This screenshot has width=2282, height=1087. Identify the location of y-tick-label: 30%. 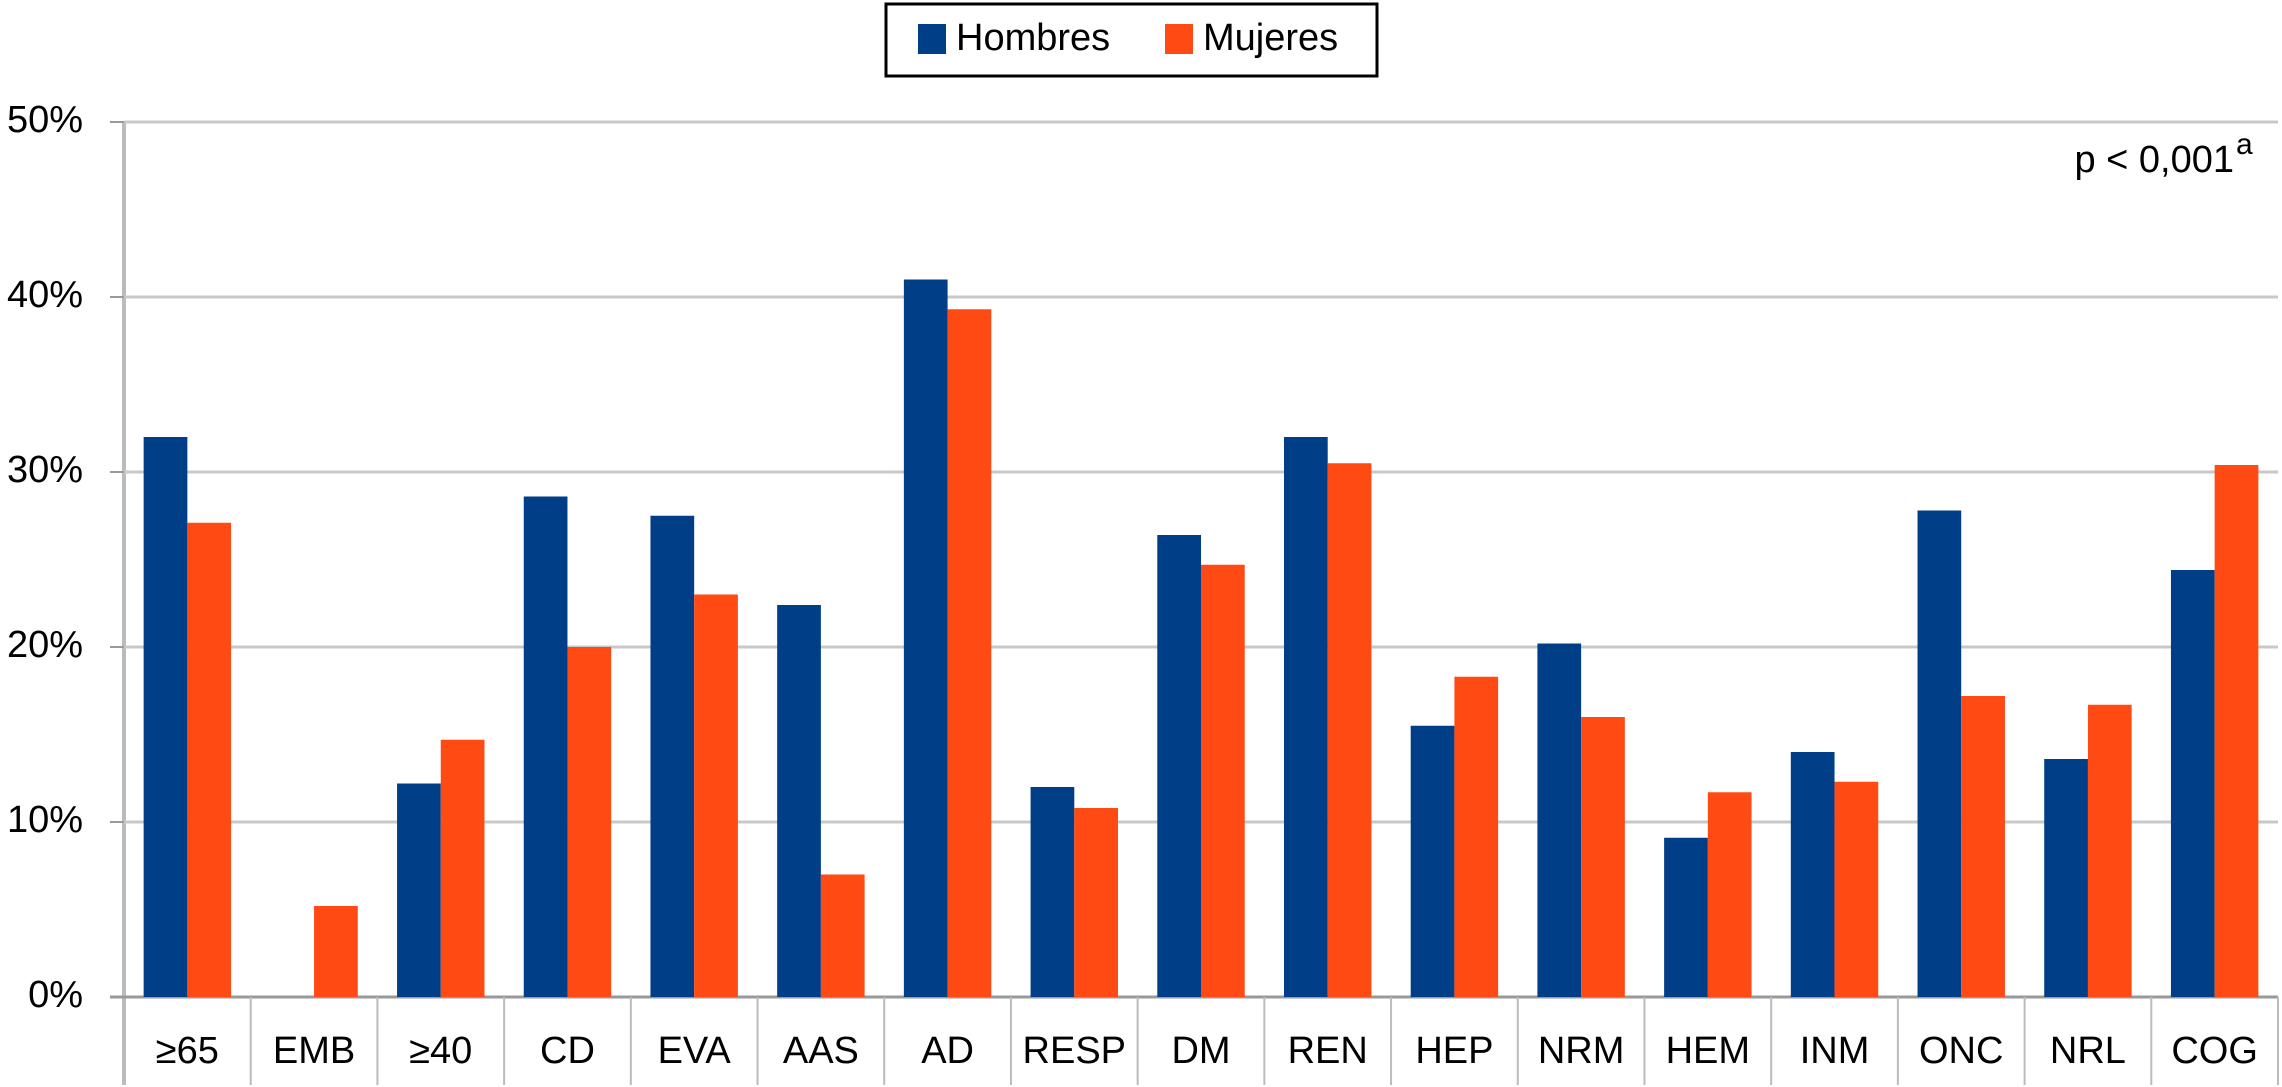
(45, 470).